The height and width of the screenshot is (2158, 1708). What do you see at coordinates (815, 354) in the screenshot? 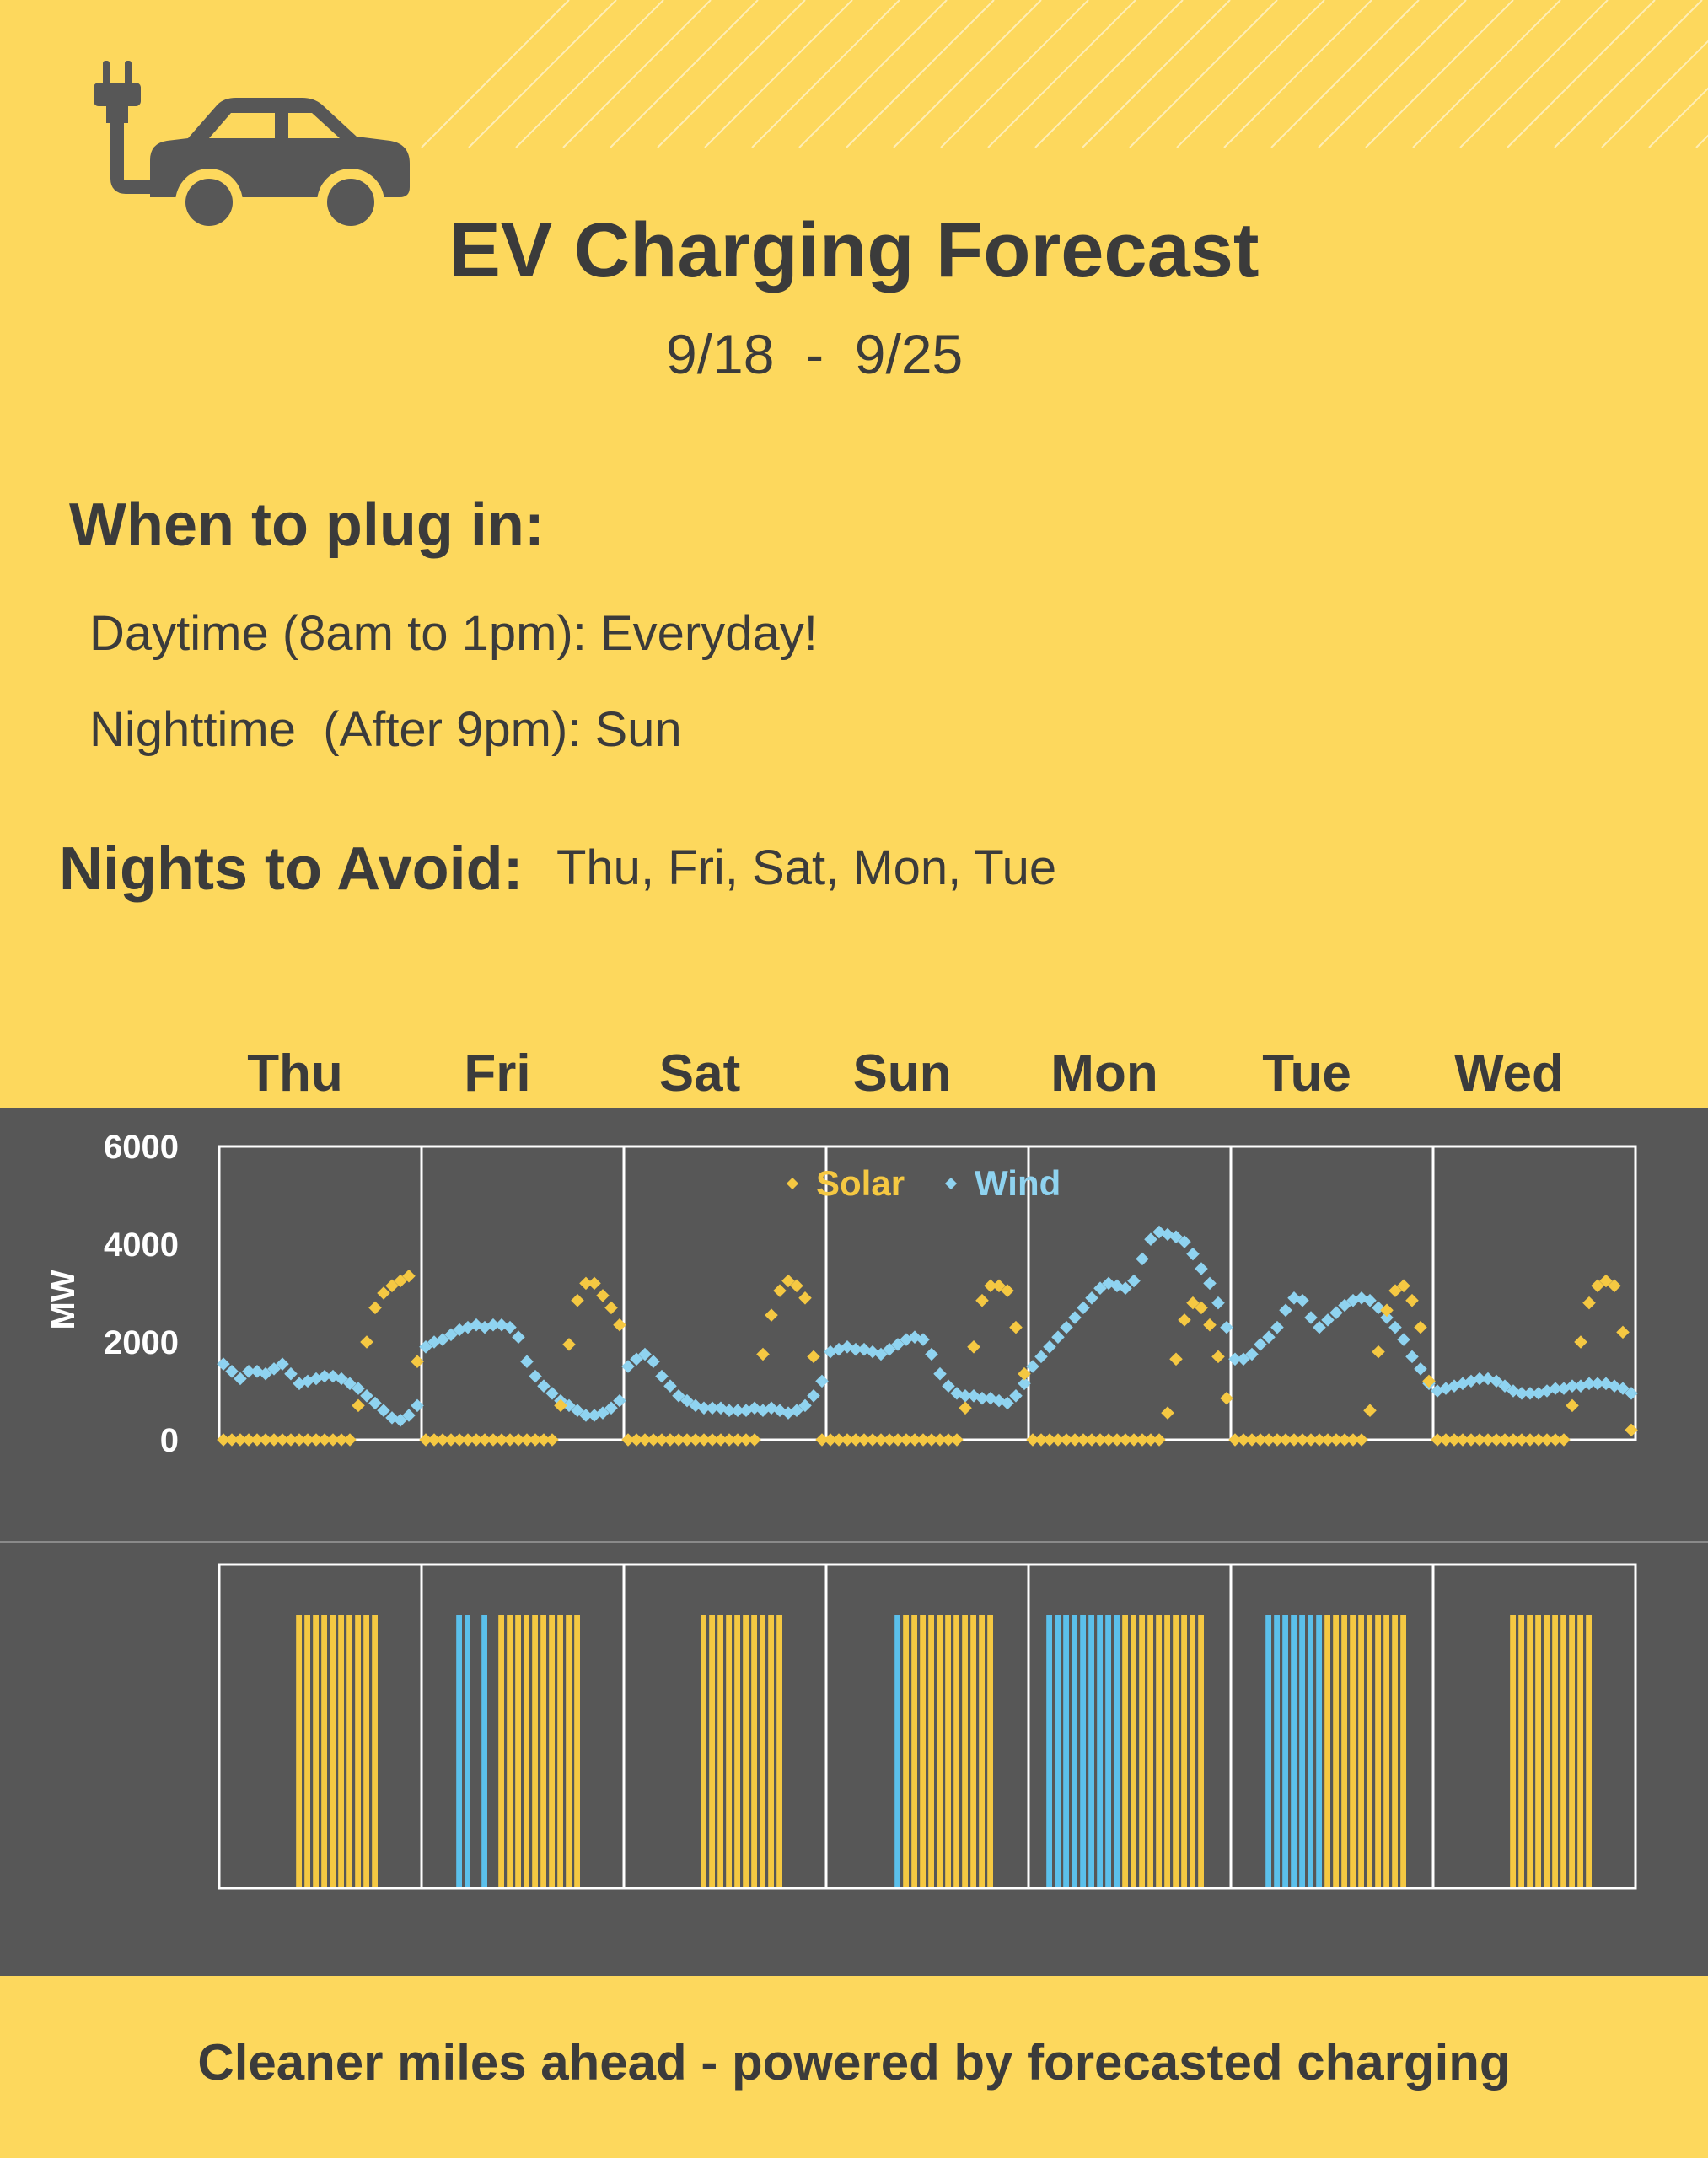
I see `date-range: 9/18 - 9/25` at bounding box center [815, 354].